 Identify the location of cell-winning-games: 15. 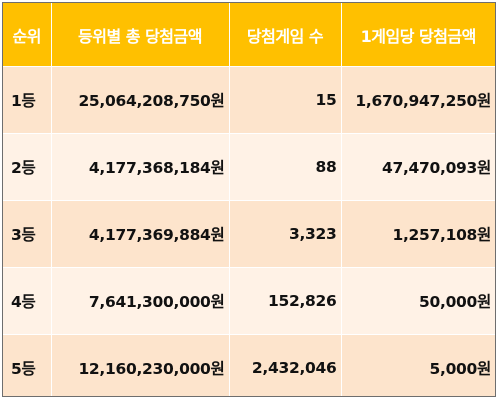
(285, 100).